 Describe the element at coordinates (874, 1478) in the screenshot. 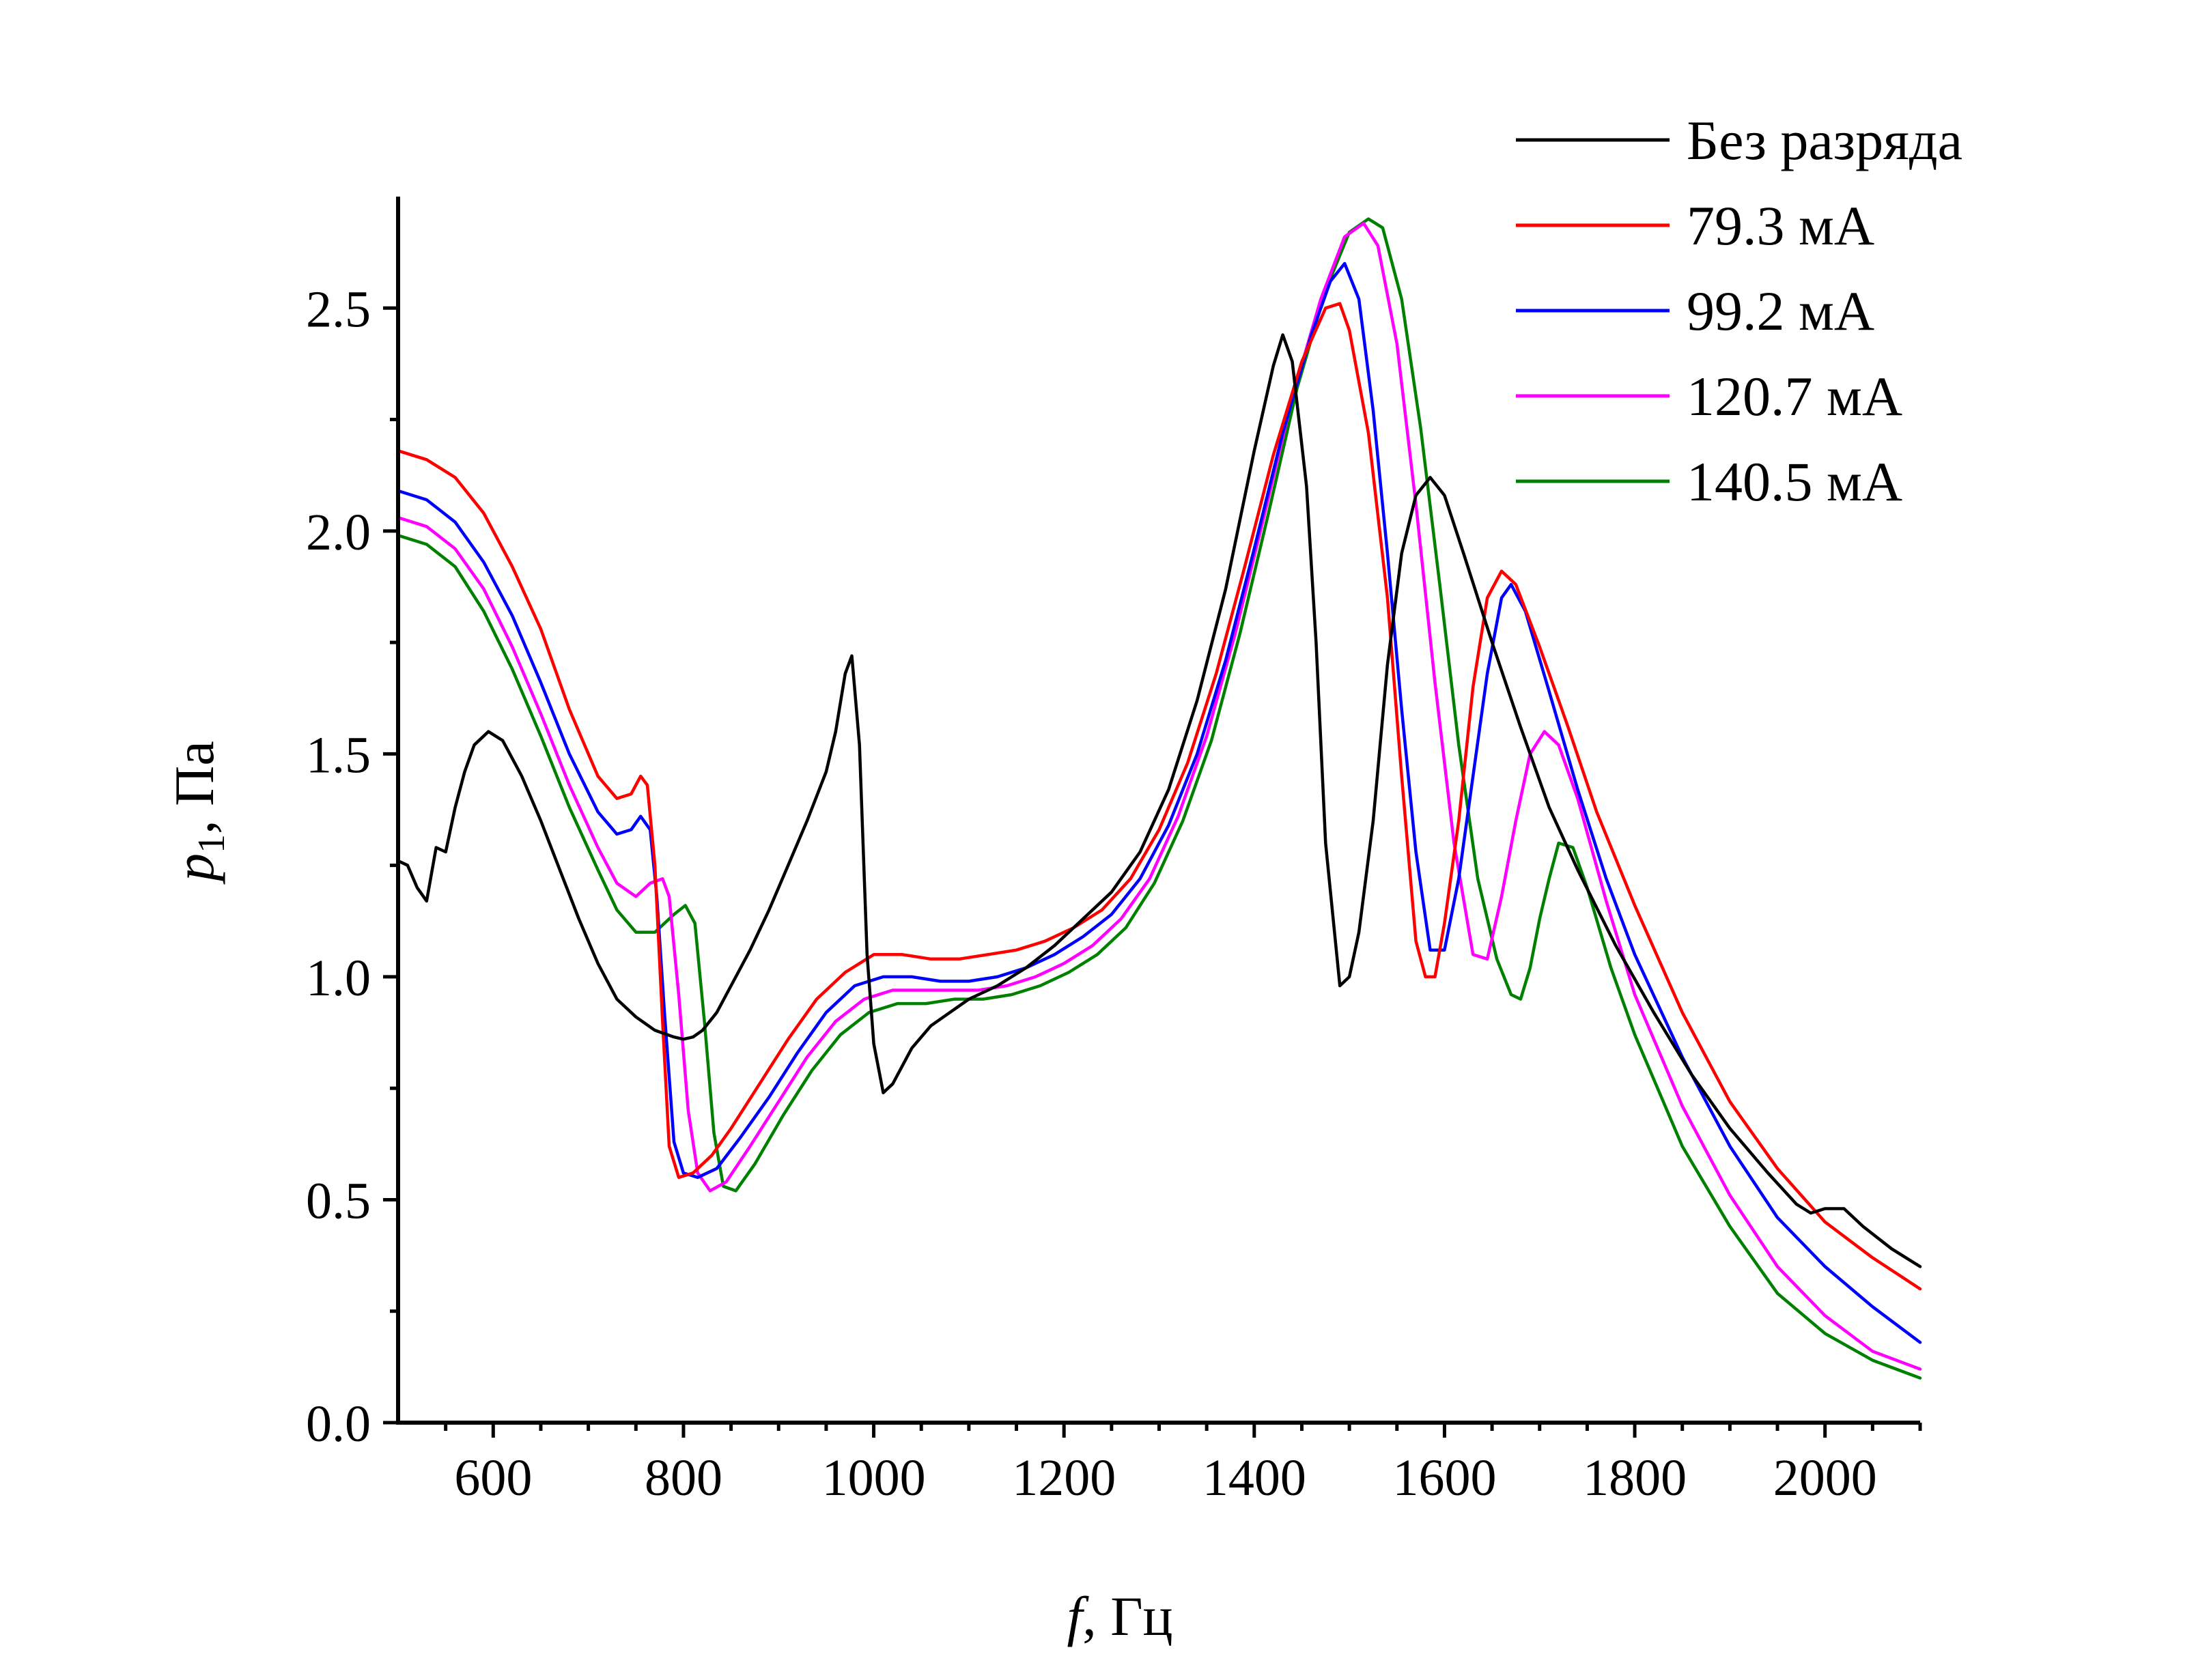

I see `x-tick-label: 1000` at that location.